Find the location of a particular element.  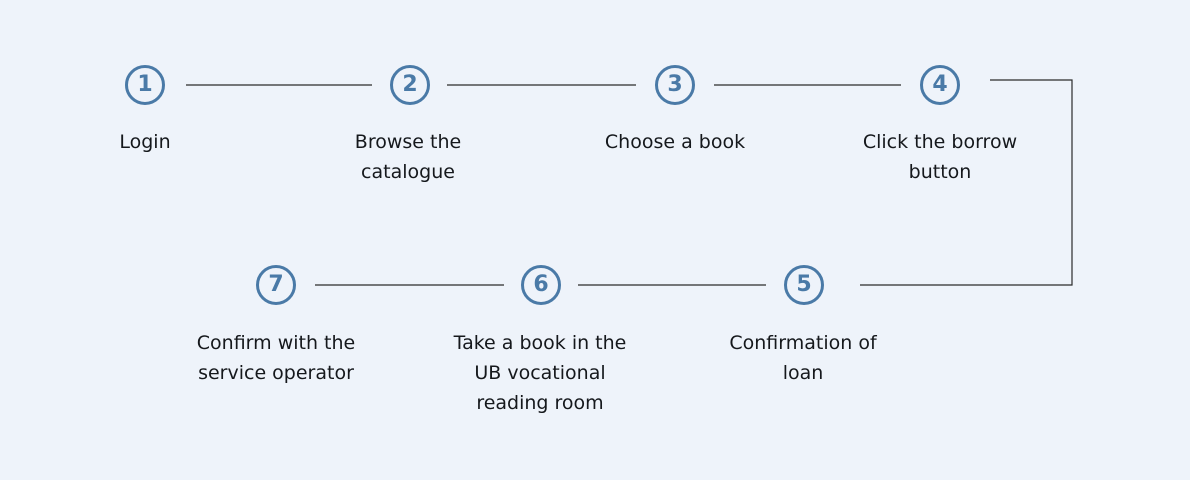

step-2-label-line-2: catalogue is located at coordinates (408, 172).